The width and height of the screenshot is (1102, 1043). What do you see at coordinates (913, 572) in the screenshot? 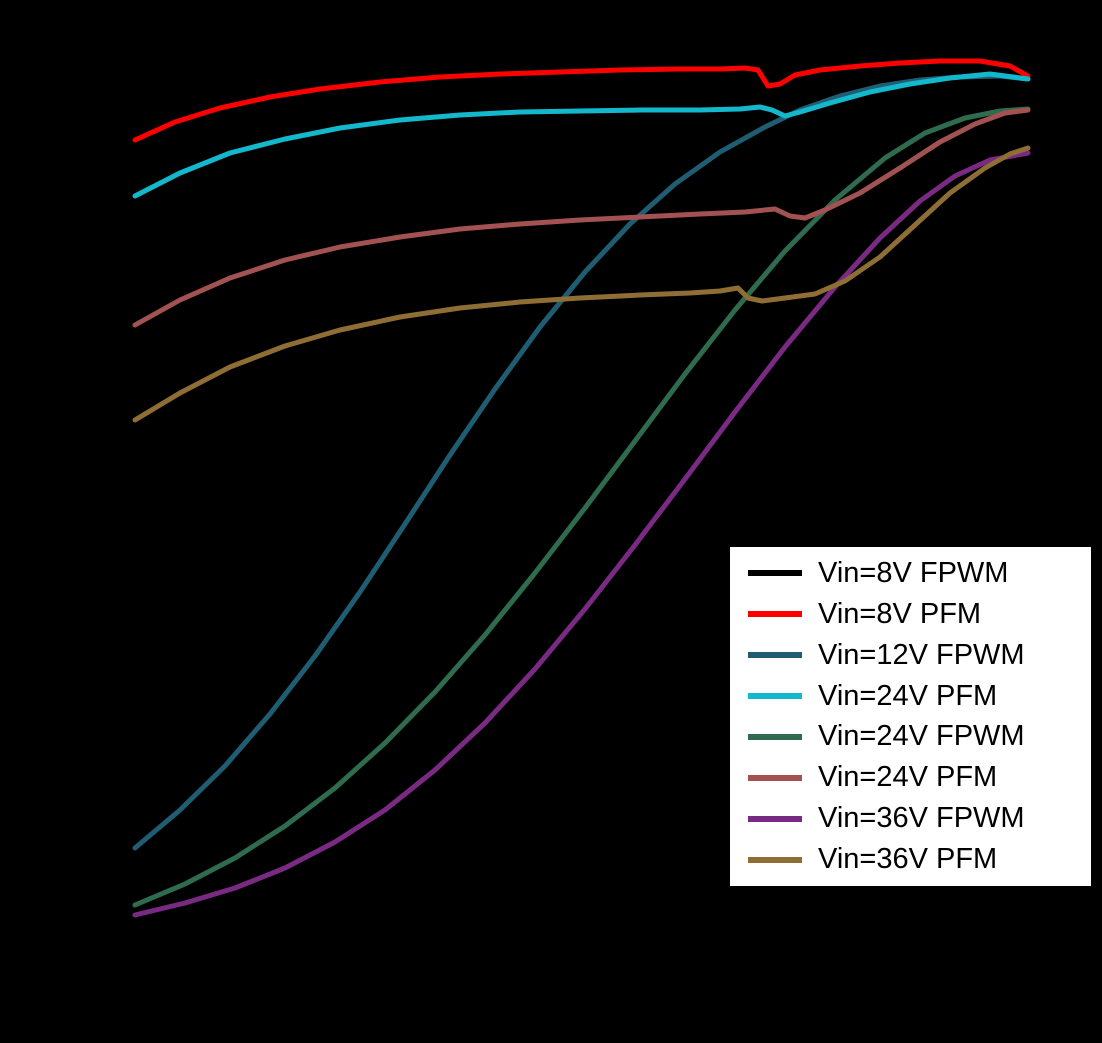
I see `legend-label: Vin=8V FPWM` at bounding box center [913, 572].